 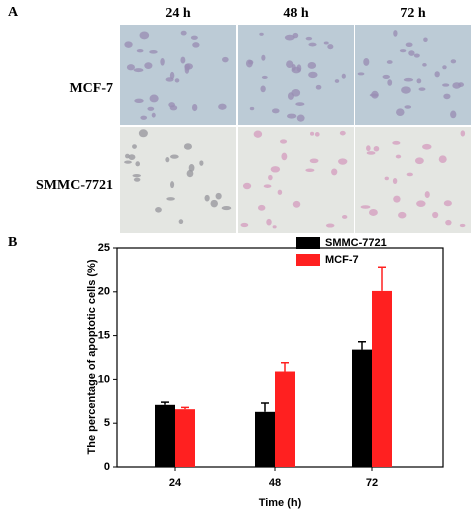 I want to click on y-tick-label: 10, so click(x=104, y=379).